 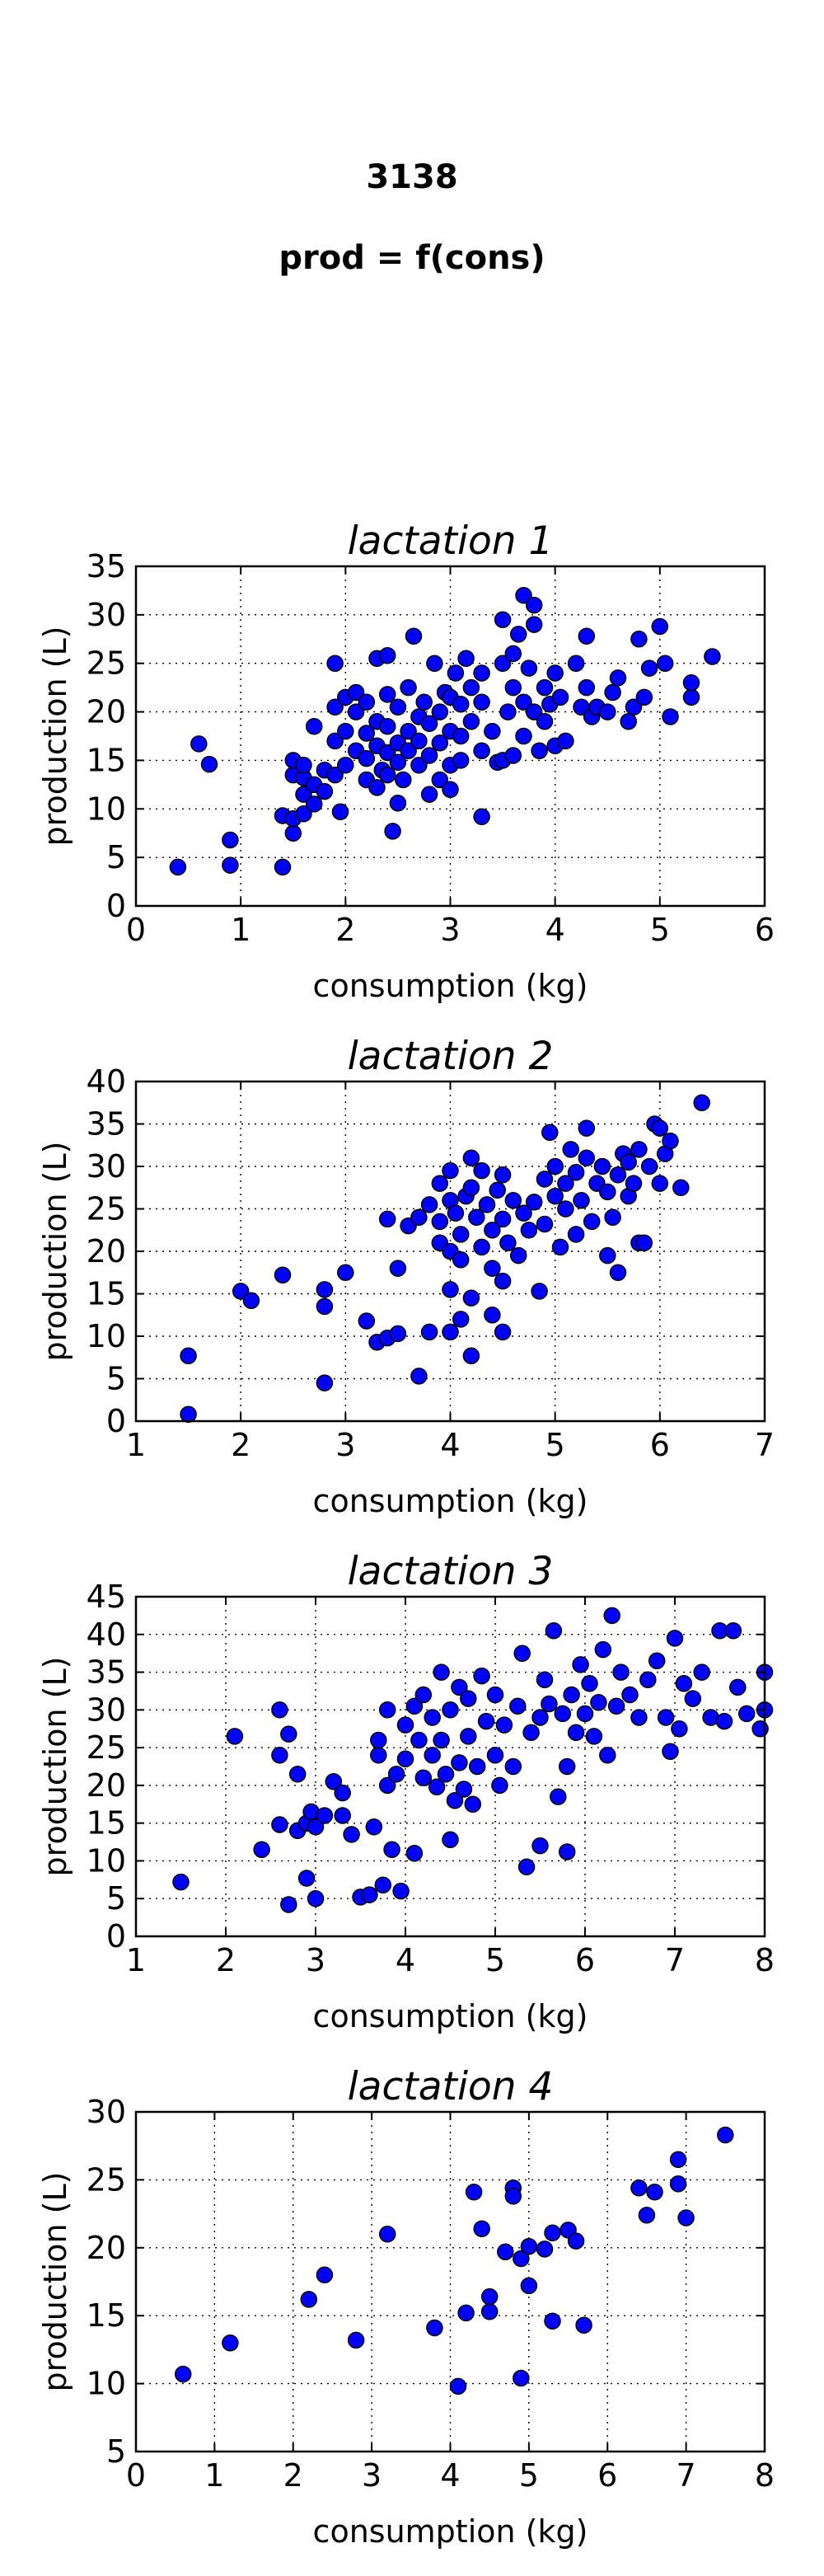 I want to click on x-tick-label: 1, so click(x=136, y=1960).